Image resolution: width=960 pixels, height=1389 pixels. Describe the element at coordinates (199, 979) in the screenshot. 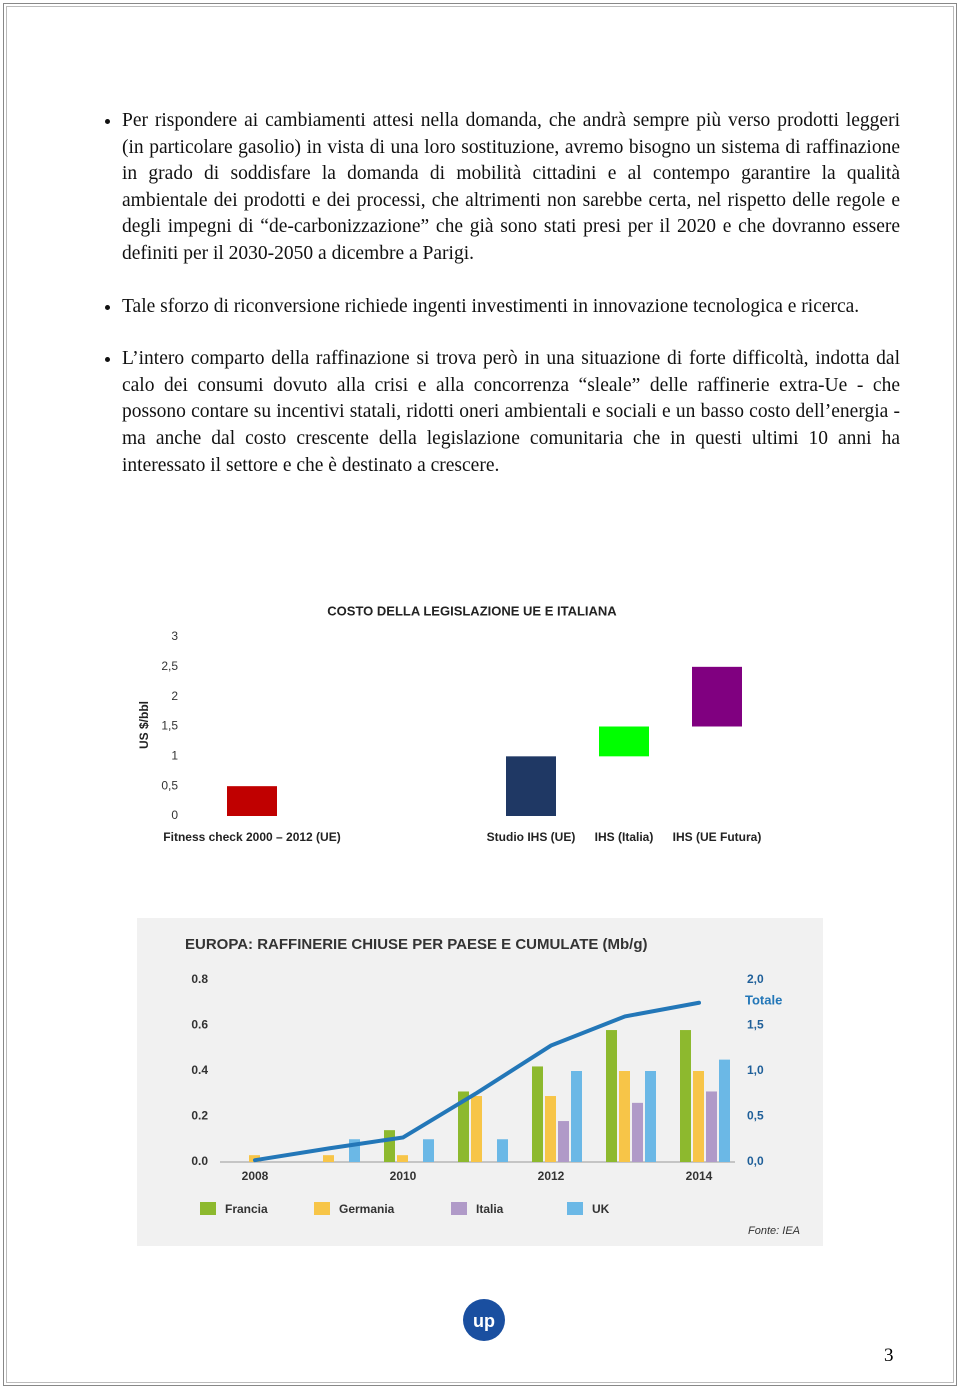

I see `y-tick-label: 0.8` at that location.